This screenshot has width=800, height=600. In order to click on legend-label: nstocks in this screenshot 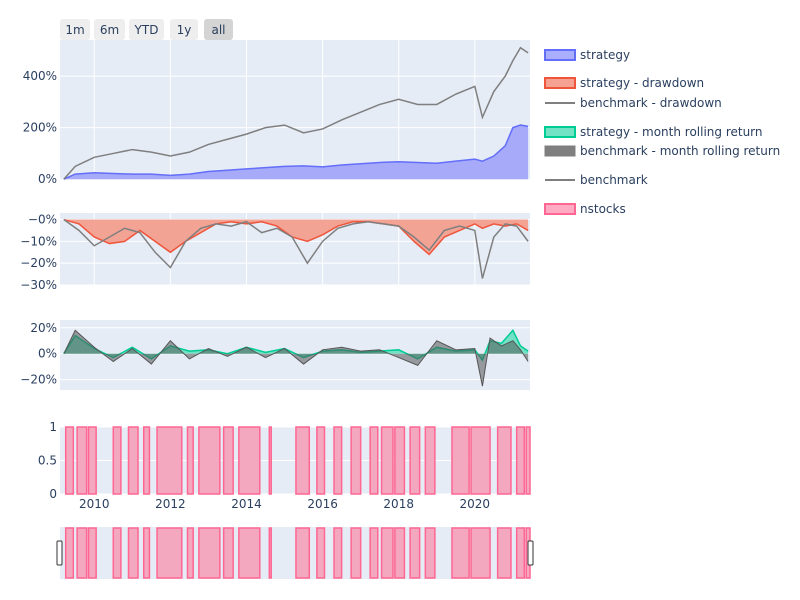, I will do `click(603, 209)`.